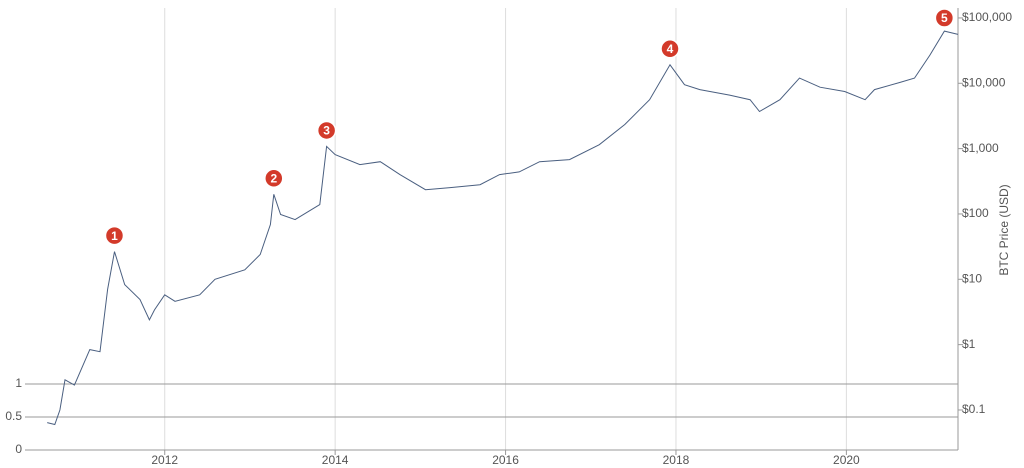 Image resolution: width=1024 pixels, height=468 pixels. I want to click on peak-label: 1, so click(114, 236).